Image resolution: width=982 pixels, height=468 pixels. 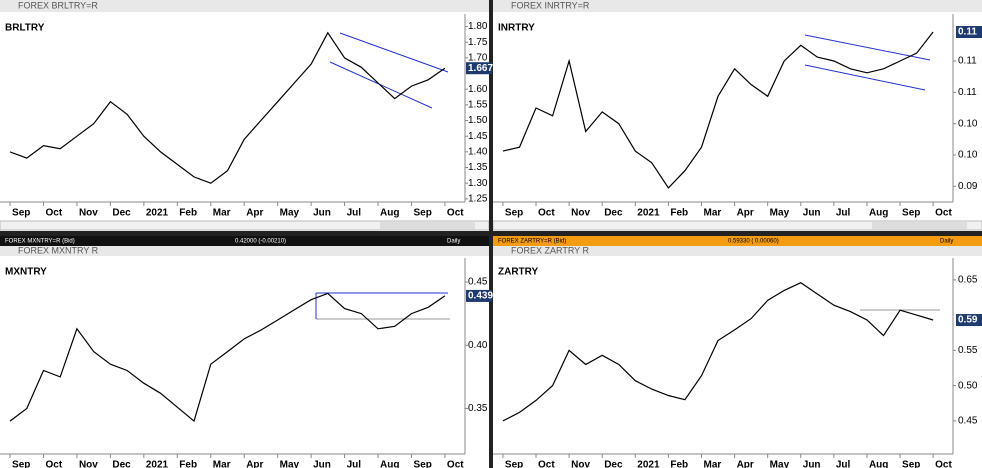 I want to click on y-tick-label: 1.30, so click(x=478, y=183).